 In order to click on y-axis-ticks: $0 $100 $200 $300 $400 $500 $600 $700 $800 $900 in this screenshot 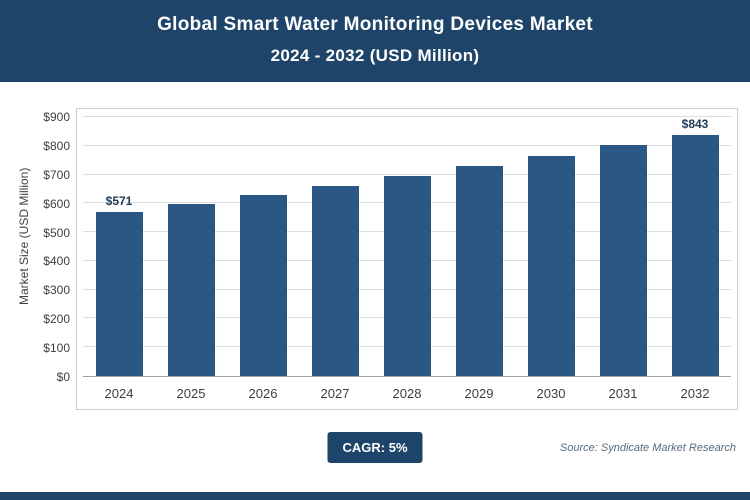, I will do `click(54, 247)`.